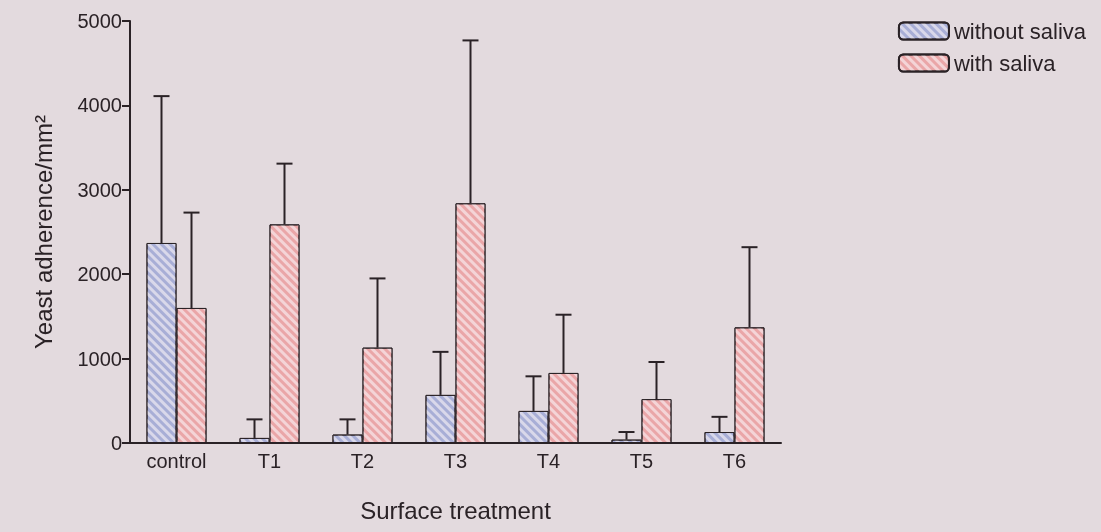  Describe the element at coordinates (455, 461) in the screenshot. I see `x-tick-label: T3` at that location.